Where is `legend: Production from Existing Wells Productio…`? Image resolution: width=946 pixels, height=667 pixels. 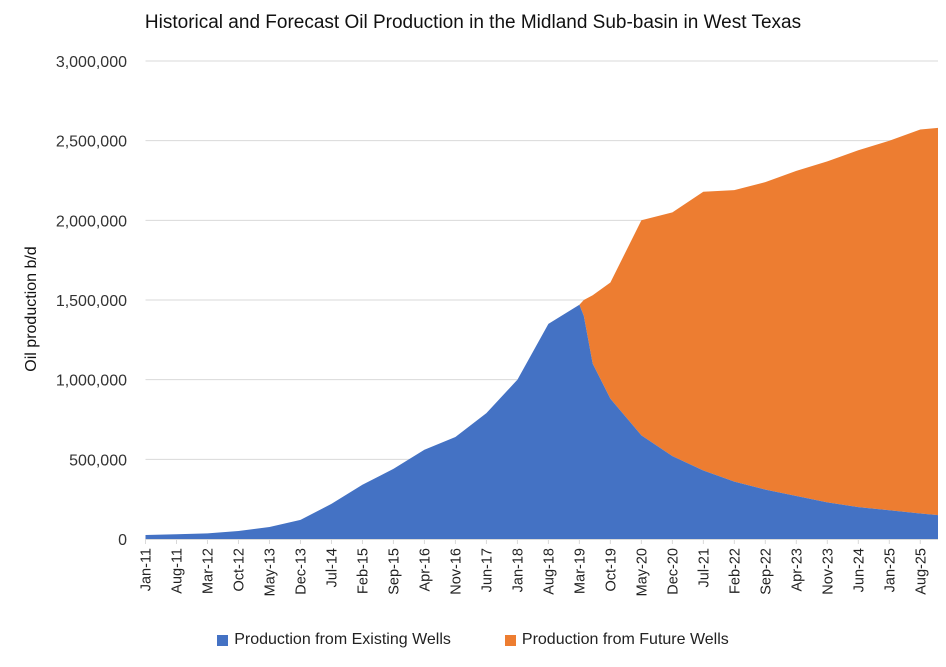 legend: Production from Existing Wells Productio… is located at coordinates (473, 640).